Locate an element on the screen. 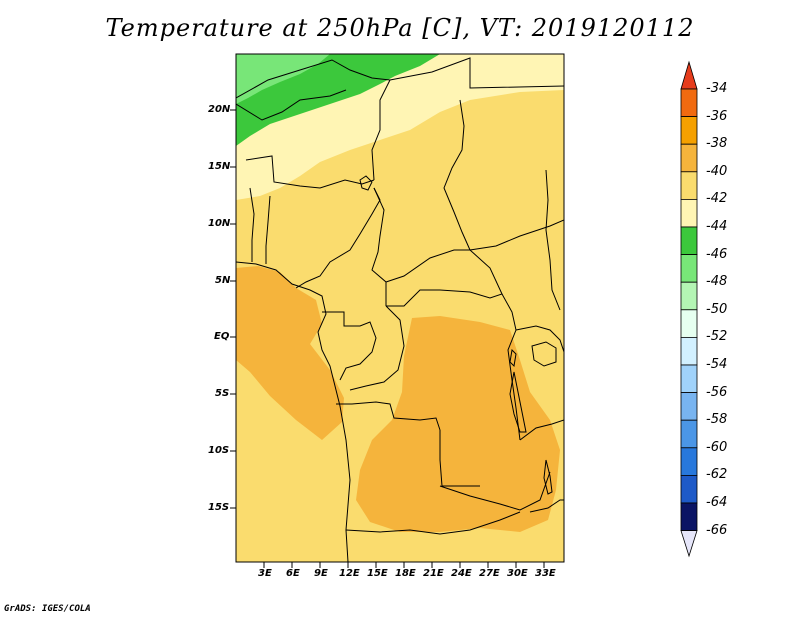  boundary-libya-chad is located at coordinates (476, 73).